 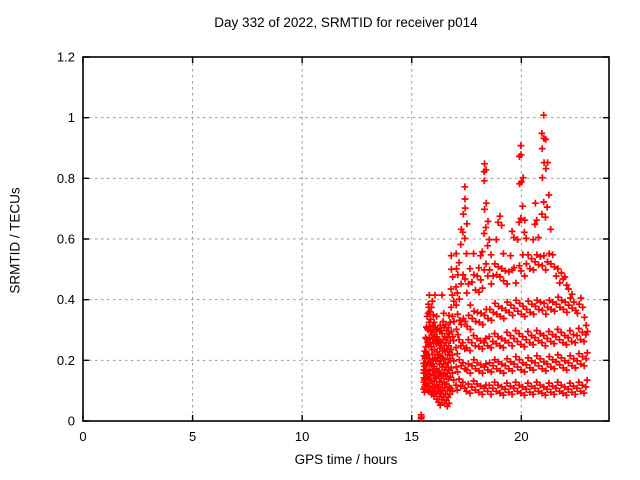 I want to click on x-tick-label: 5, so click(x=192, y=436).